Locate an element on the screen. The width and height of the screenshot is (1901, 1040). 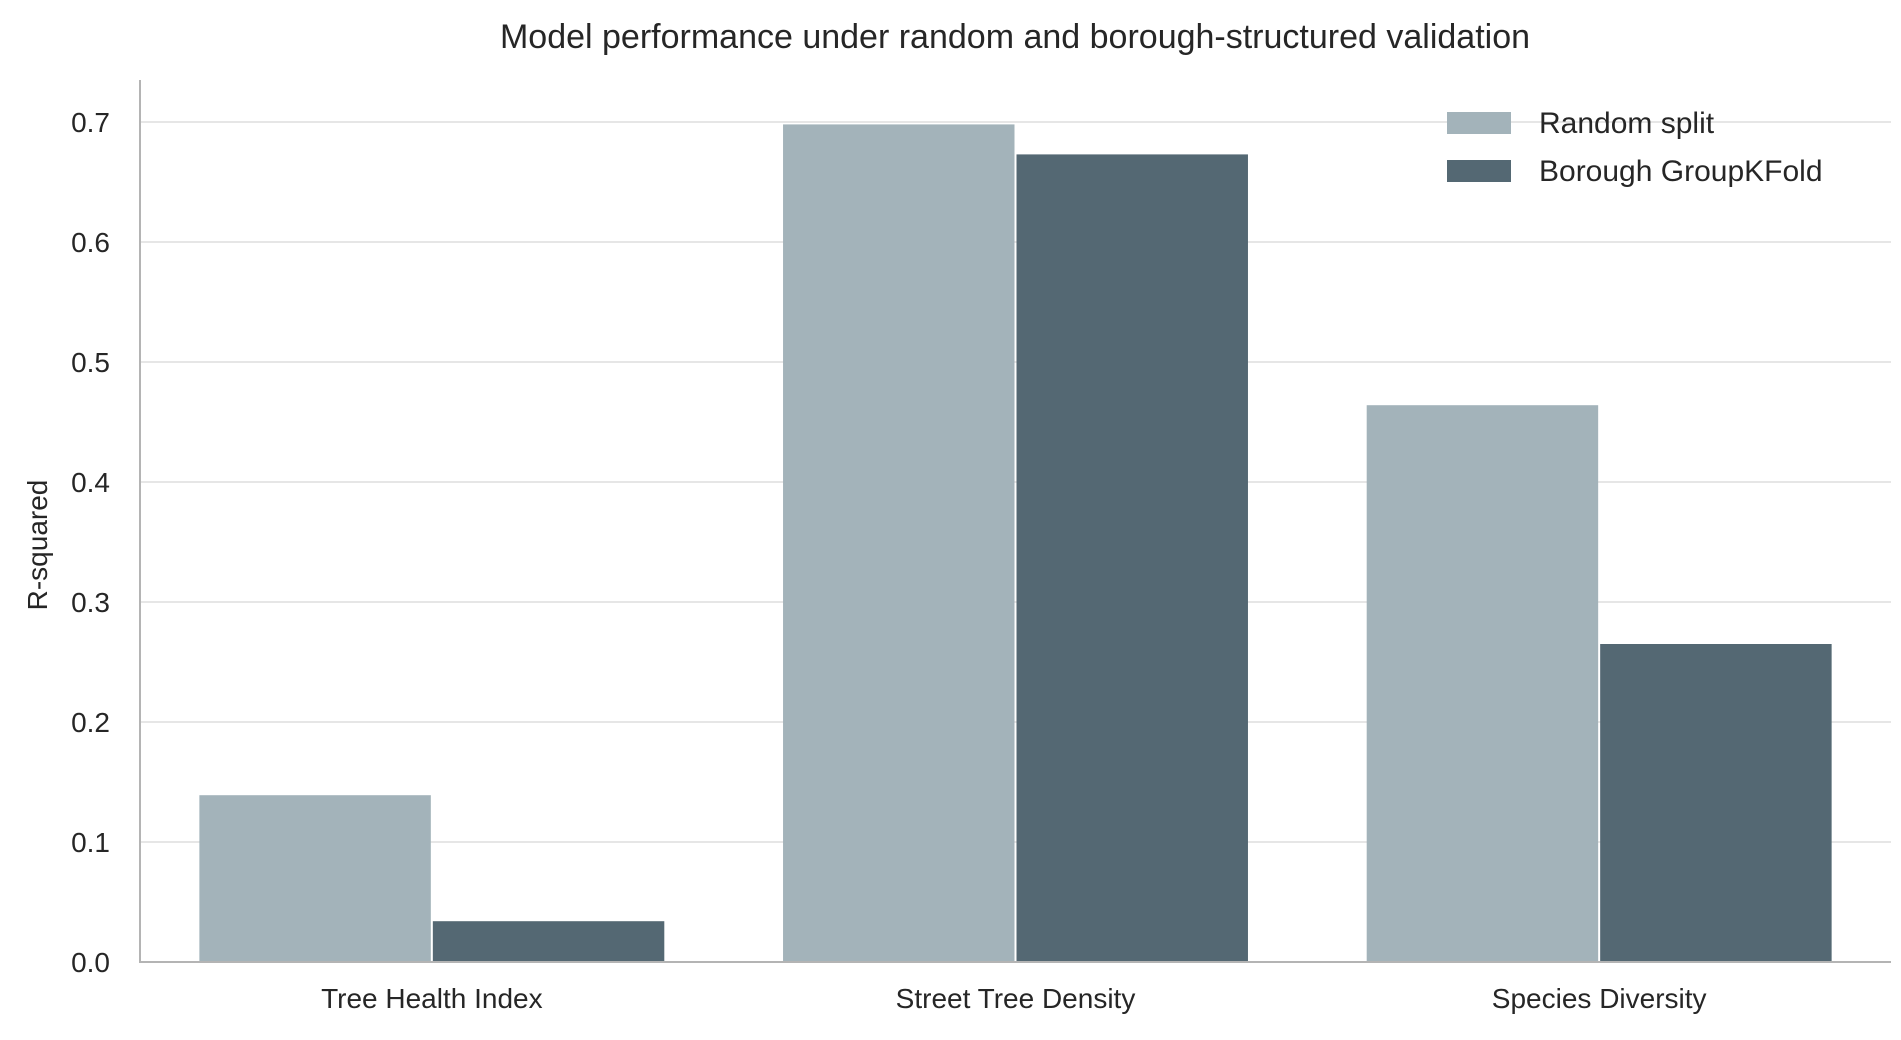
bar-borough-groupkfold-street-tree-density is located at coordinates (1132, 558).